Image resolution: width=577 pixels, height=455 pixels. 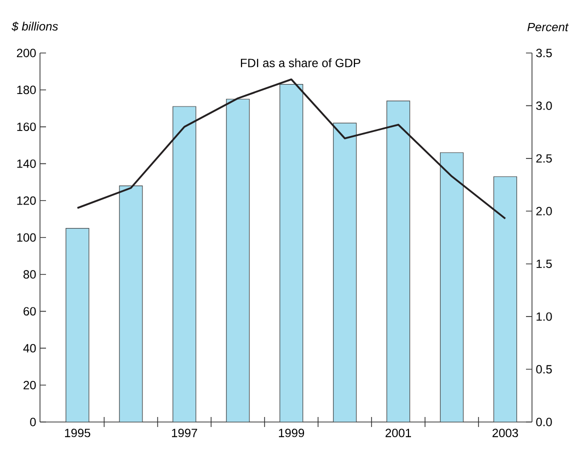 I want to click on y2-tick-label: 0.5, so click(x=544, y=369).